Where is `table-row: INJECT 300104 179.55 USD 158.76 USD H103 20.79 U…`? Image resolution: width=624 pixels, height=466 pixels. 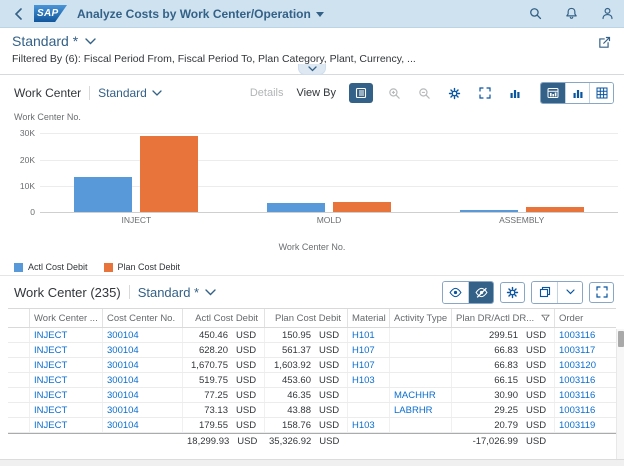 table-row: INJECT 300104 179.55 USD 158.76 USD H103 20.79 U… is located at coordinates (312, 425).